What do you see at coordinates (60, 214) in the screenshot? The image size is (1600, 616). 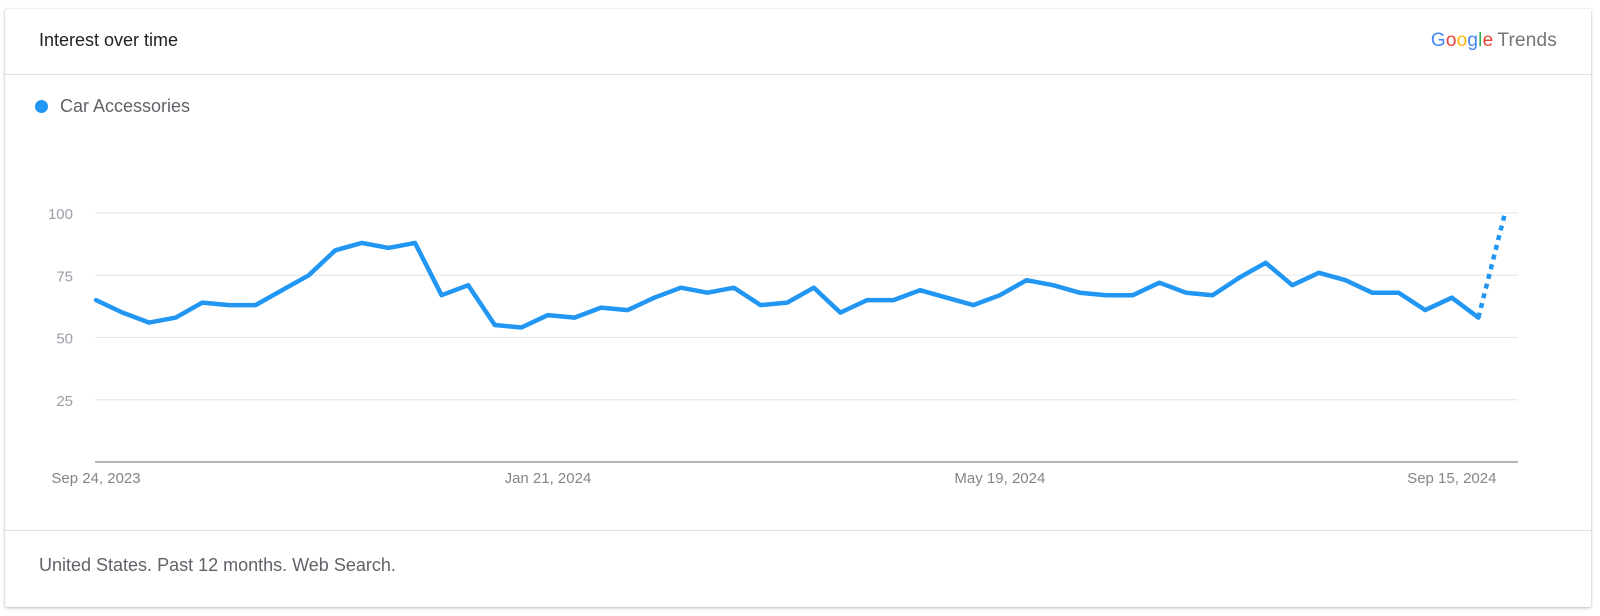 I see `y-tick-label: 100` at bounding box center [60, 214].